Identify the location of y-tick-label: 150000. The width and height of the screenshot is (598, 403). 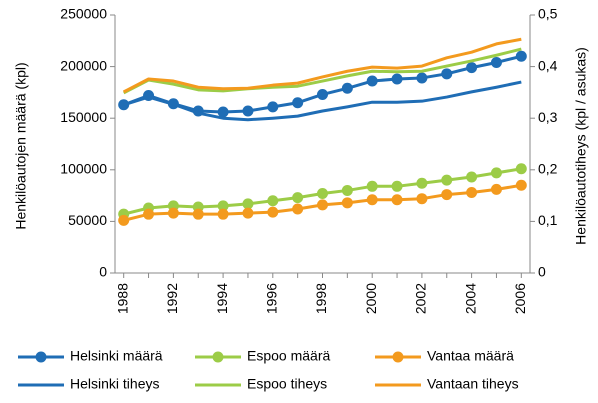
(83, 117).